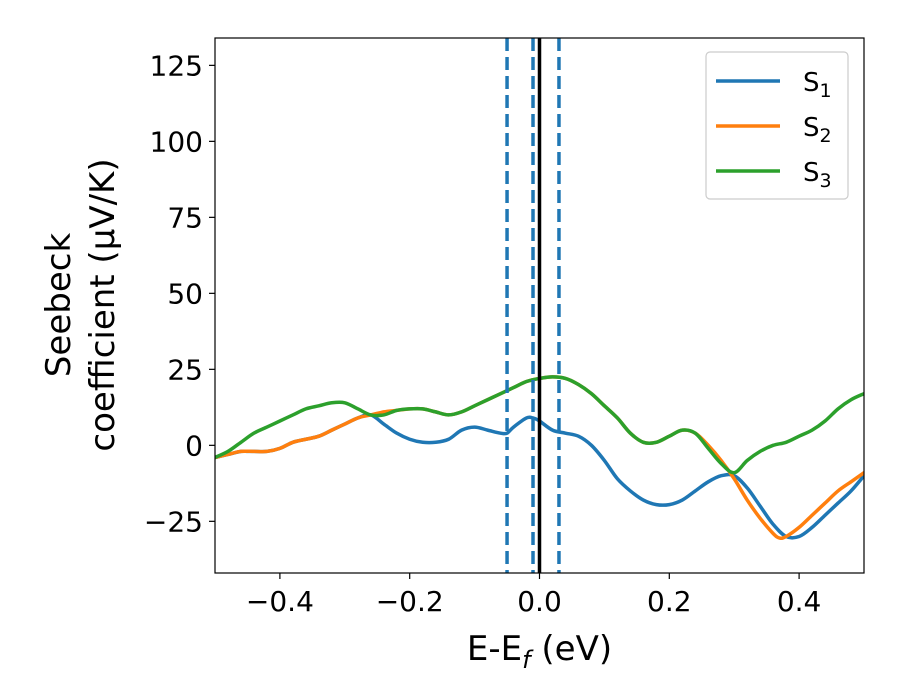 The image size is (900, 700). What do you see at coordinates (59, 305) in the screenshot?
I see `y-axis-title-line1: Seebeck` at bounding box center [59, 305].